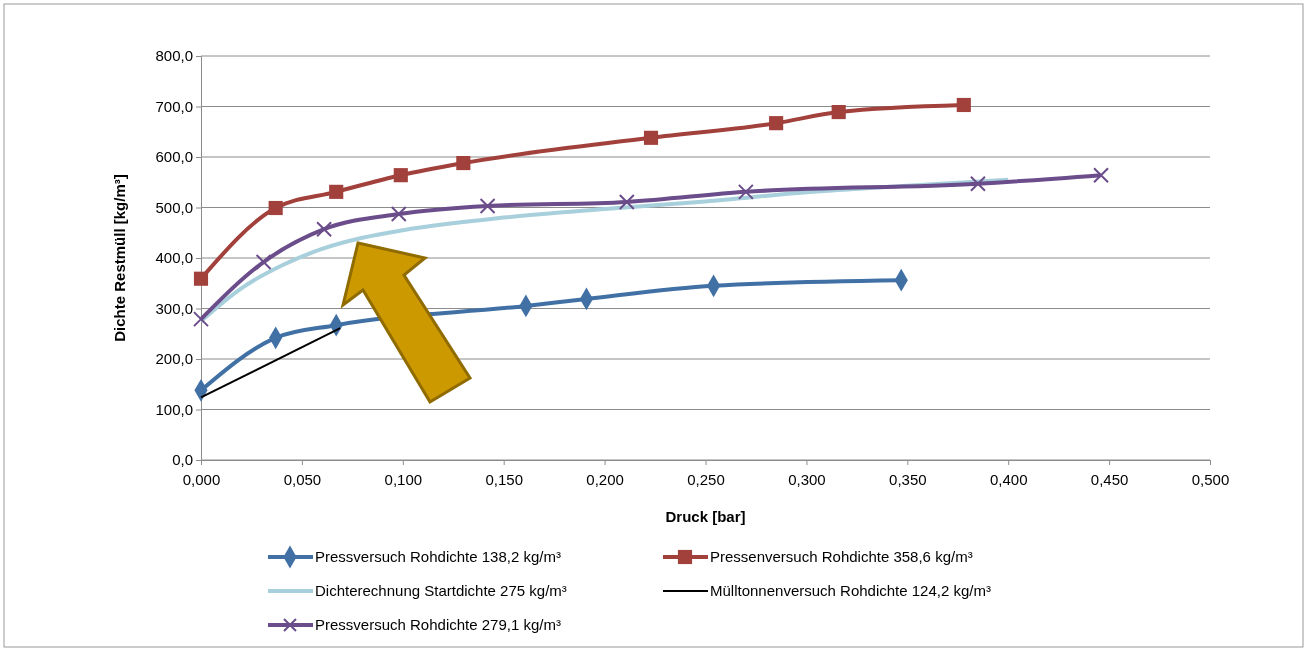 The height and width of the screenshot is (651, 1307). I want to click on x-tick-label: 0,500, so click(1210, 479).